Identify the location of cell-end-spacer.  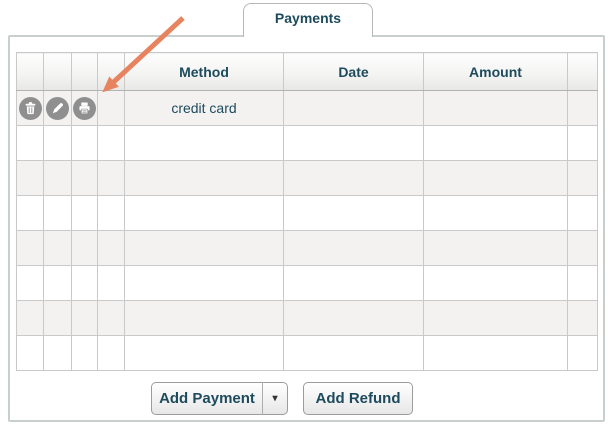
(582, 108).